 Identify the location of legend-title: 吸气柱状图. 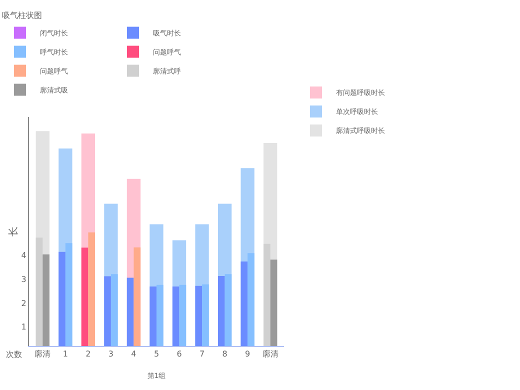
(22, 15).